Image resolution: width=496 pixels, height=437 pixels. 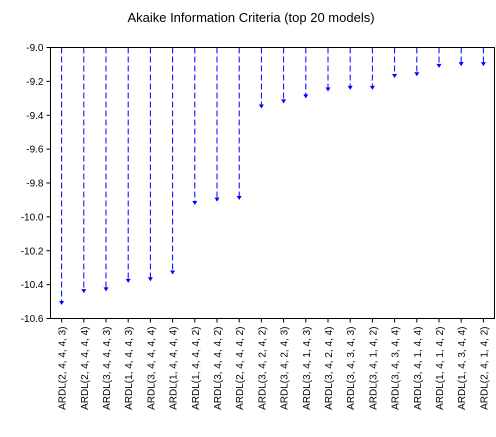 What do you see at coordinates (351, 368) in the screenshot?
I see `category-label: ARDL(3, 4, 3, 4, 3)` at bounding box center [351, 368].